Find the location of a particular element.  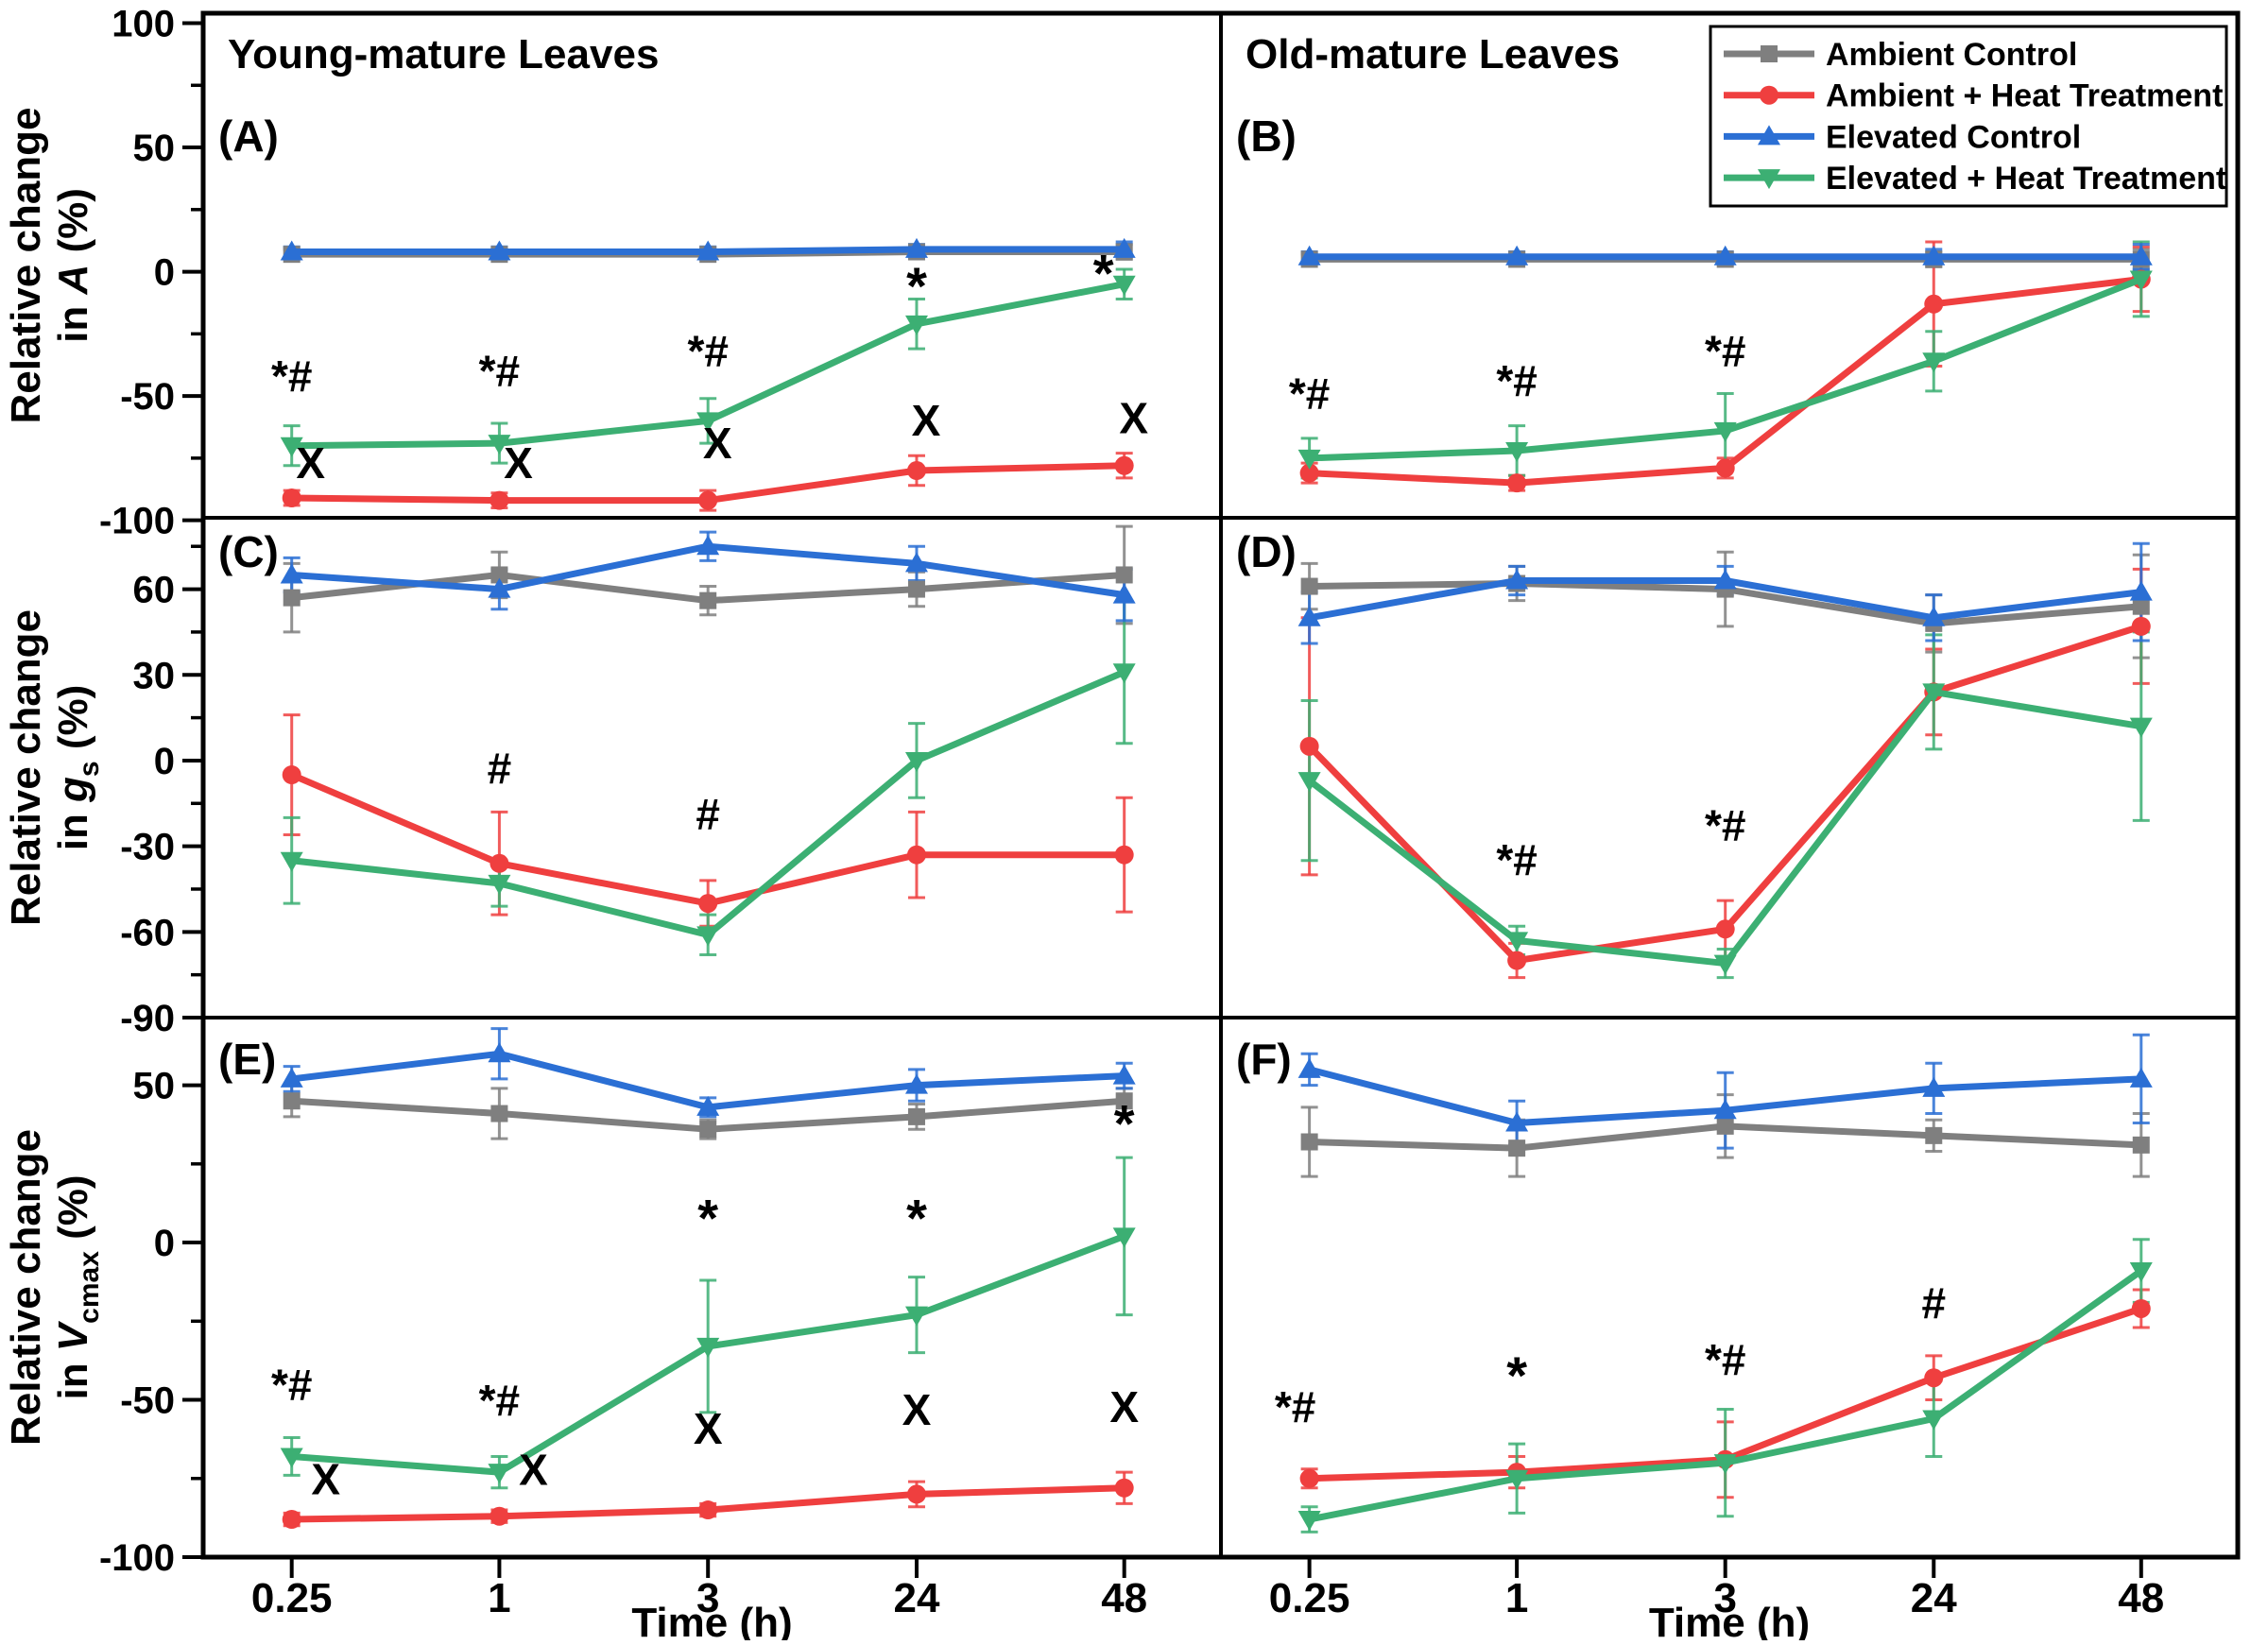

legend-label: Elevated Control is located at coordinates (1953, 137).